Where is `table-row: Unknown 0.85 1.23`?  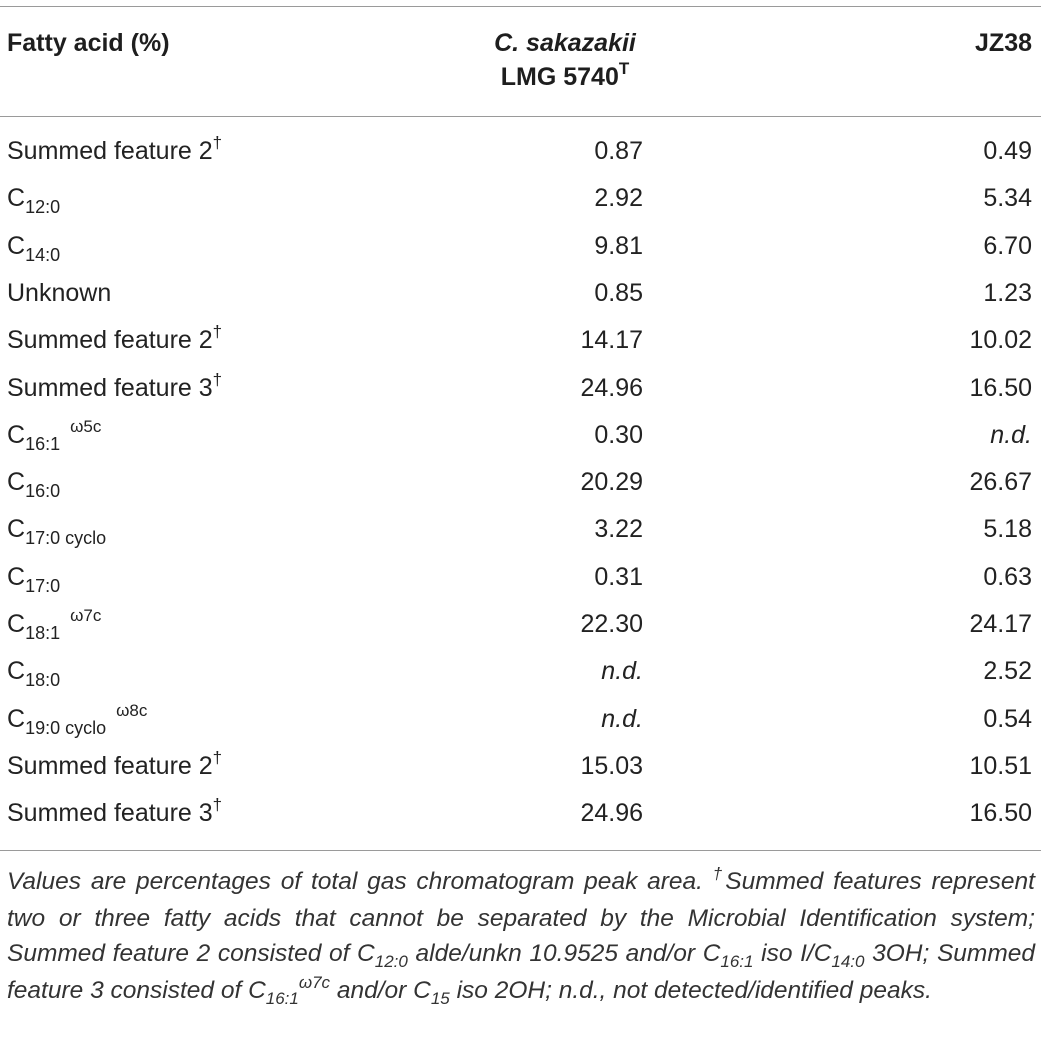
table-row: Unknown 0.85 1.23 is located at coordinates (520, 293).